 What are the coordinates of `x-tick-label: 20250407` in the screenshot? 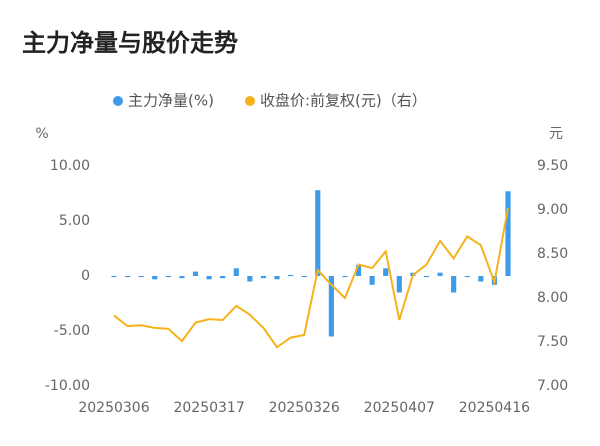 It's located at (399, 408).